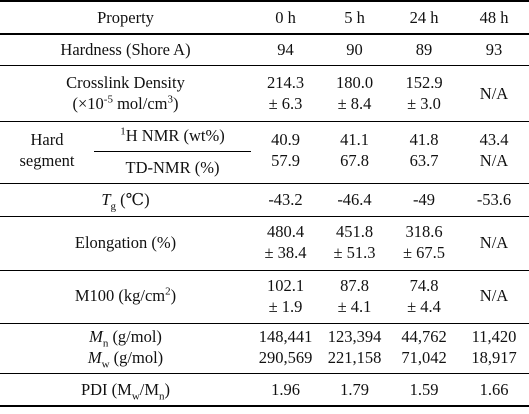  I want to click on cell-mw-24h: 71,042, so click(424, 357).